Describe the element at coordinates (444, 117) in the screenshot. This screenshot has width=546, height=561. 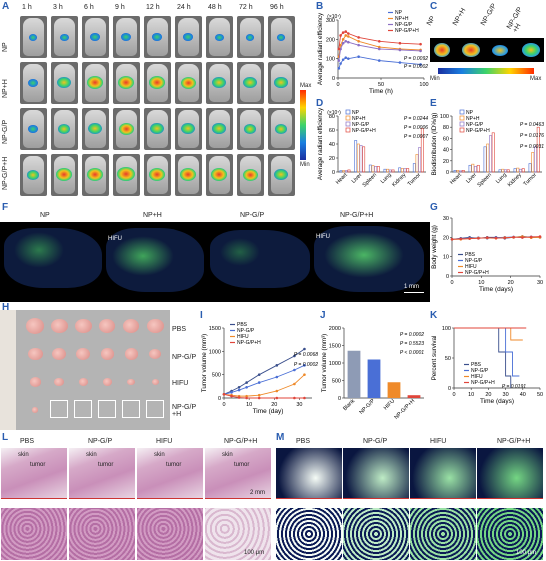
I see `y-tick-label: 100` at that location.